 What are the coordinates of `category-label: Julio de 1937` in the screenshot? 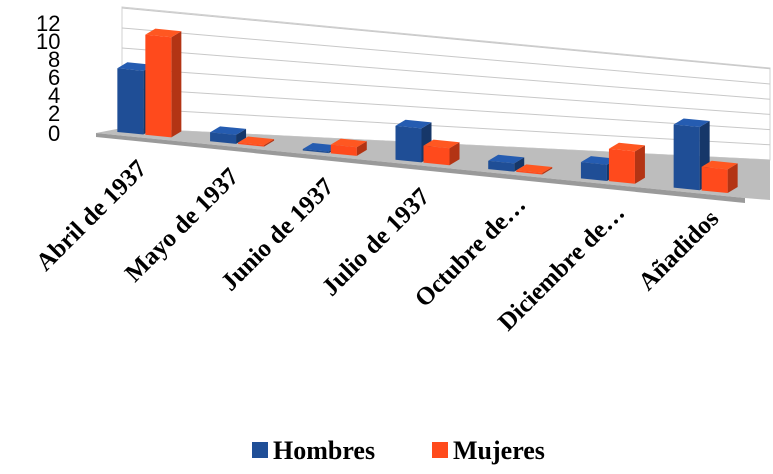 It's located at (376, 242).